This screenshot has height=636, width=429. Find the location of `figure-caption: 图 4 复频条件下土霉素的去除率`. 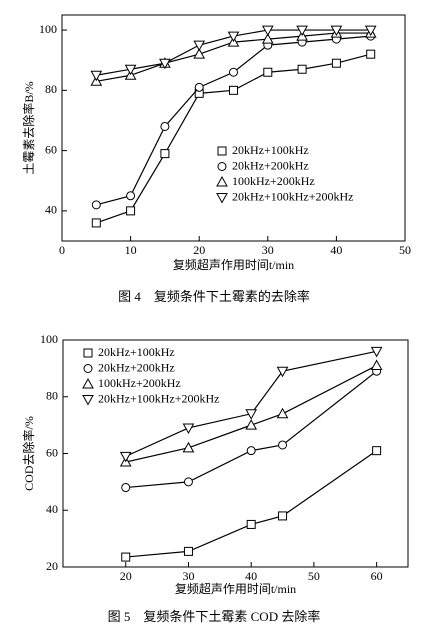

figure-caption: 图 4 复频条件下土霉素的去除率 is located at coordinates (214, 296).